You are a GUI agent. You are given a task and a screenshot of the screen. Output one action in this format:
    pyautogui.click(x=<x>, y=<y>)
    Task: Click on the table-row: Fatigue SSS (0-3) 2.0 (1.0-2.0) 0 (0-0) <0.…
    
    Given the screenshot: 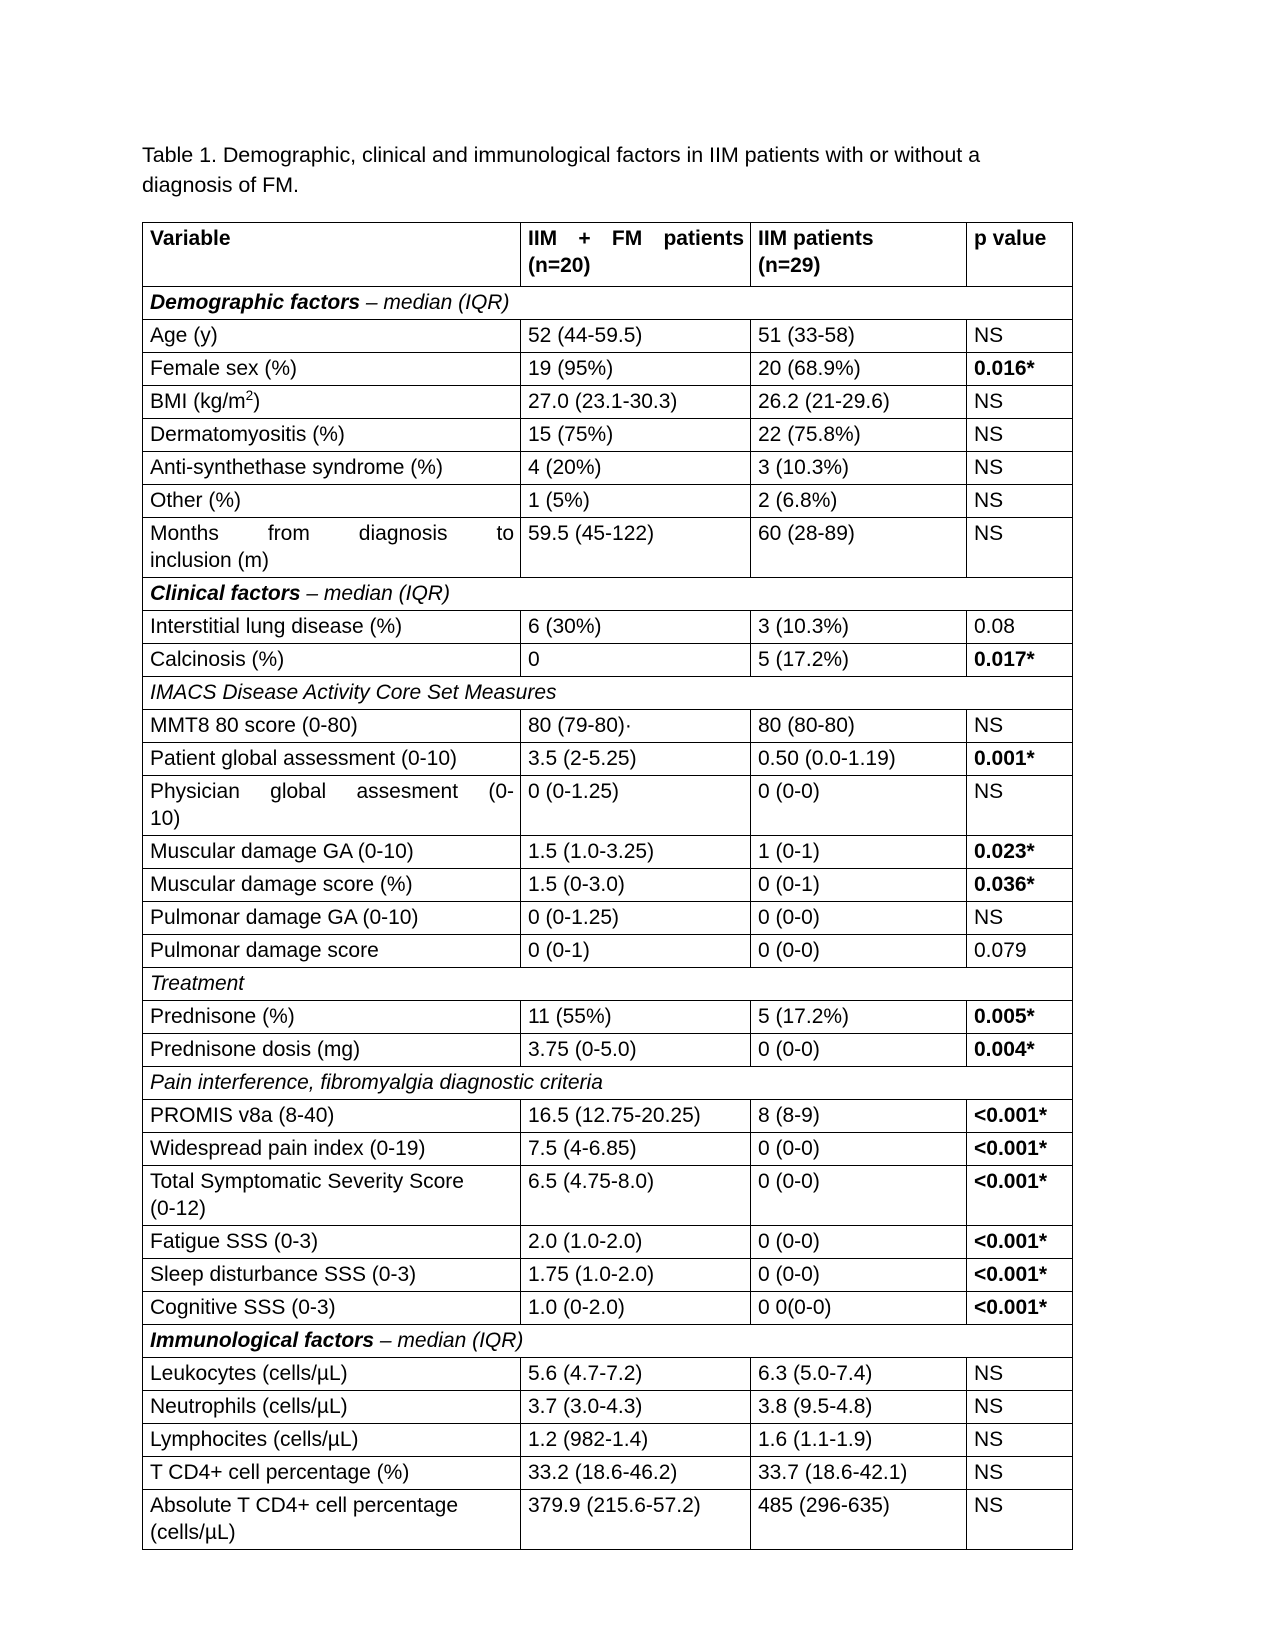 What is the action you would take?
    pyautogui.click(x=607, y=1242)
    